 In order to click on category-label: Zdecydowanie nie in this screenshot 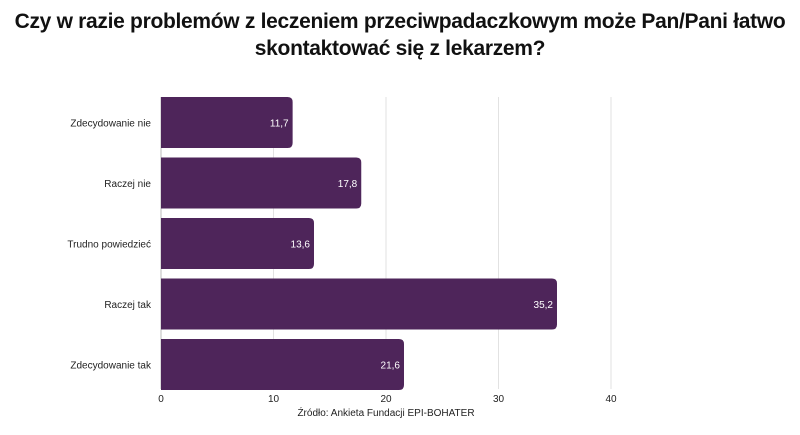, I will do `click(110, 124)`.